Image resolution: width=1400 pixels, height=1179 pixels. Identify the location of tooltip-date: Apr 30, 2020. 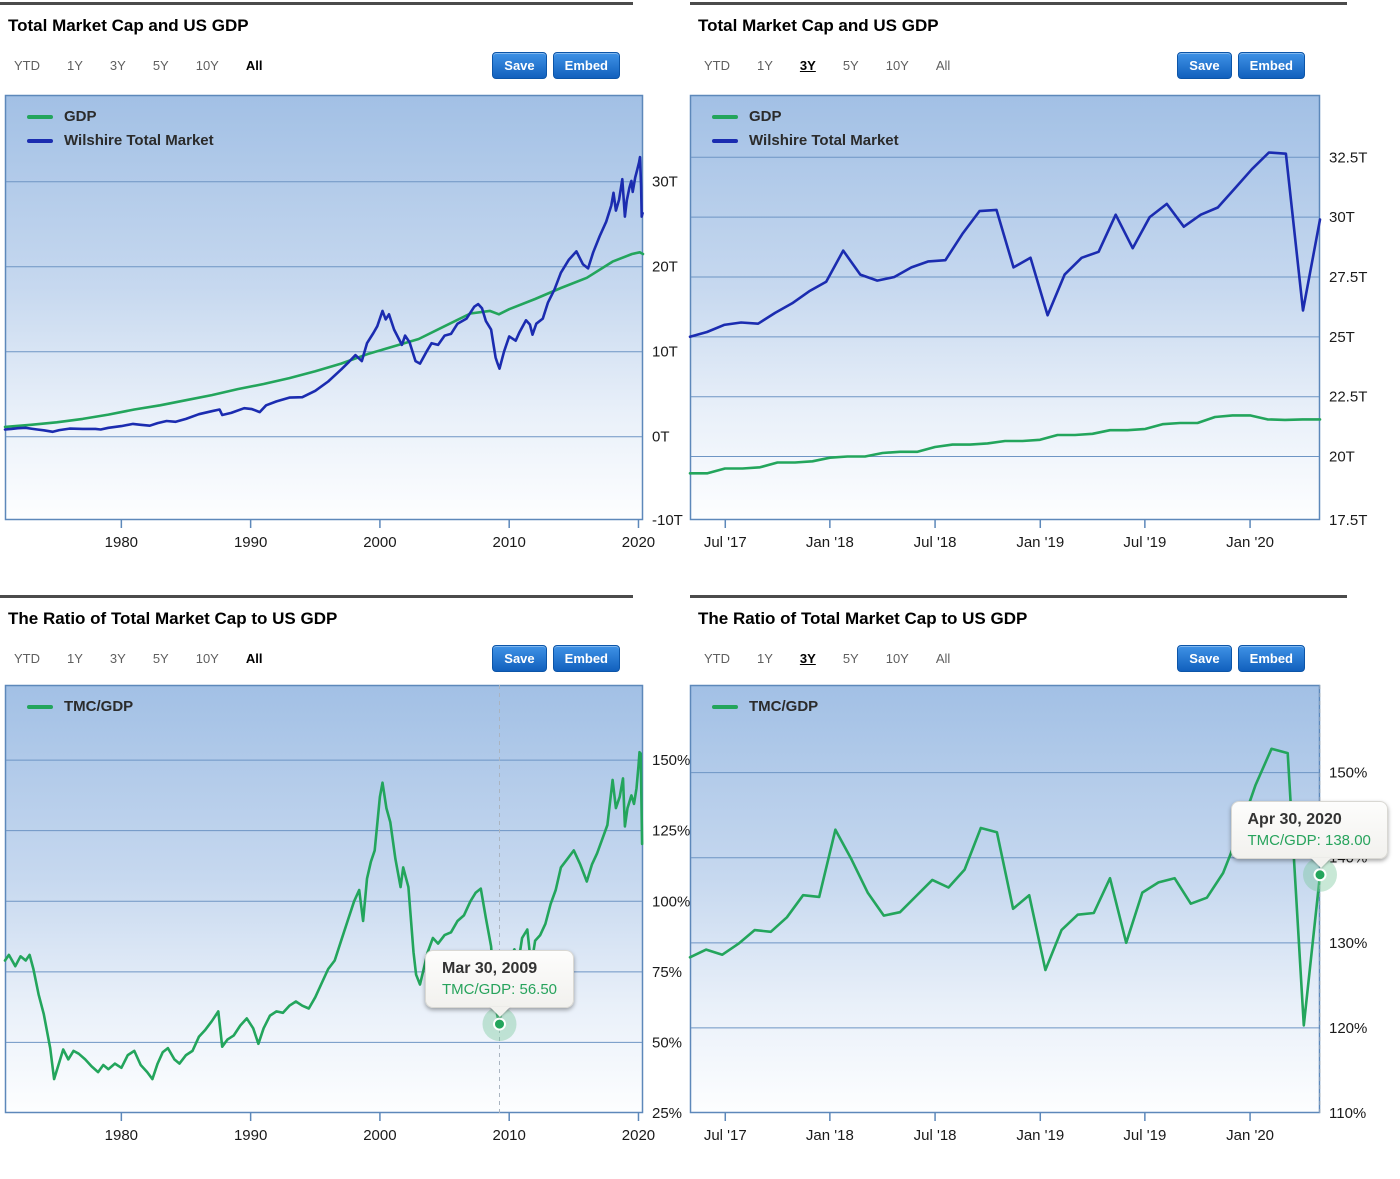
(1294, 819).